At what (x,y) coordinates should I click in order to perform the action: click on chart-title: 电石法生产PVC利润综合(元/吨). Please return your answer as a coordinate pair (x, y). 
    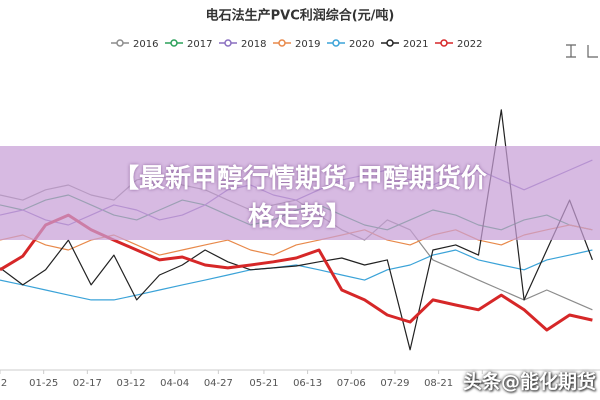
    Looking at the image, I should click on (300, 16).